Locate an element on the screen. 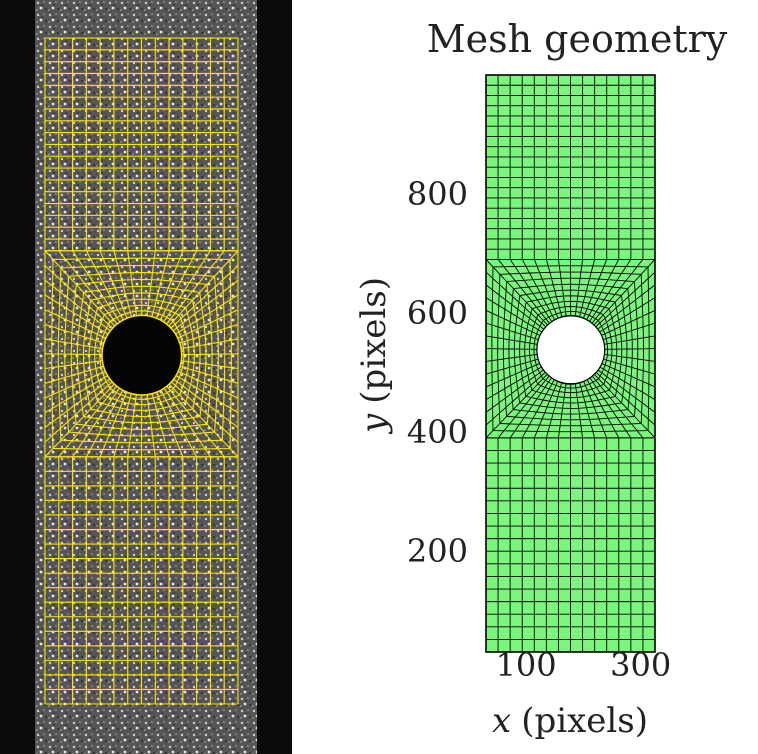 The image size is (758, 754). y-axis-unit: (pixels) is located at coordinates (374, 340).